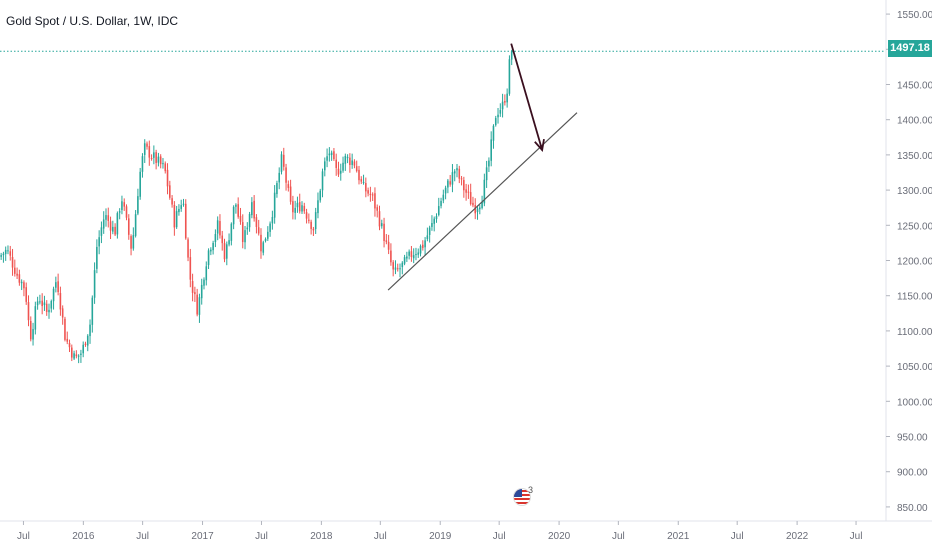 This screenshot has width=932, height=555. Describe the element at coordinates (142, 536) in the screenshot. I see `time-tick-label: Jul` at that location.